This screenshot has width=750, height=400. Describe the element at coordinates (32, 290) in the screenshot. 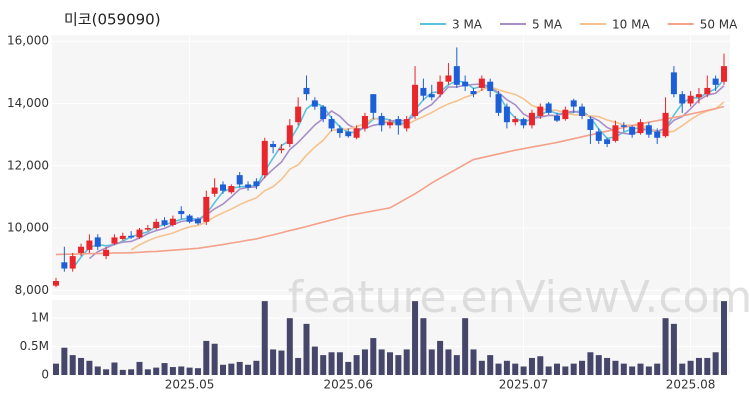

I see `y-tick-label: 8,000` at that location.